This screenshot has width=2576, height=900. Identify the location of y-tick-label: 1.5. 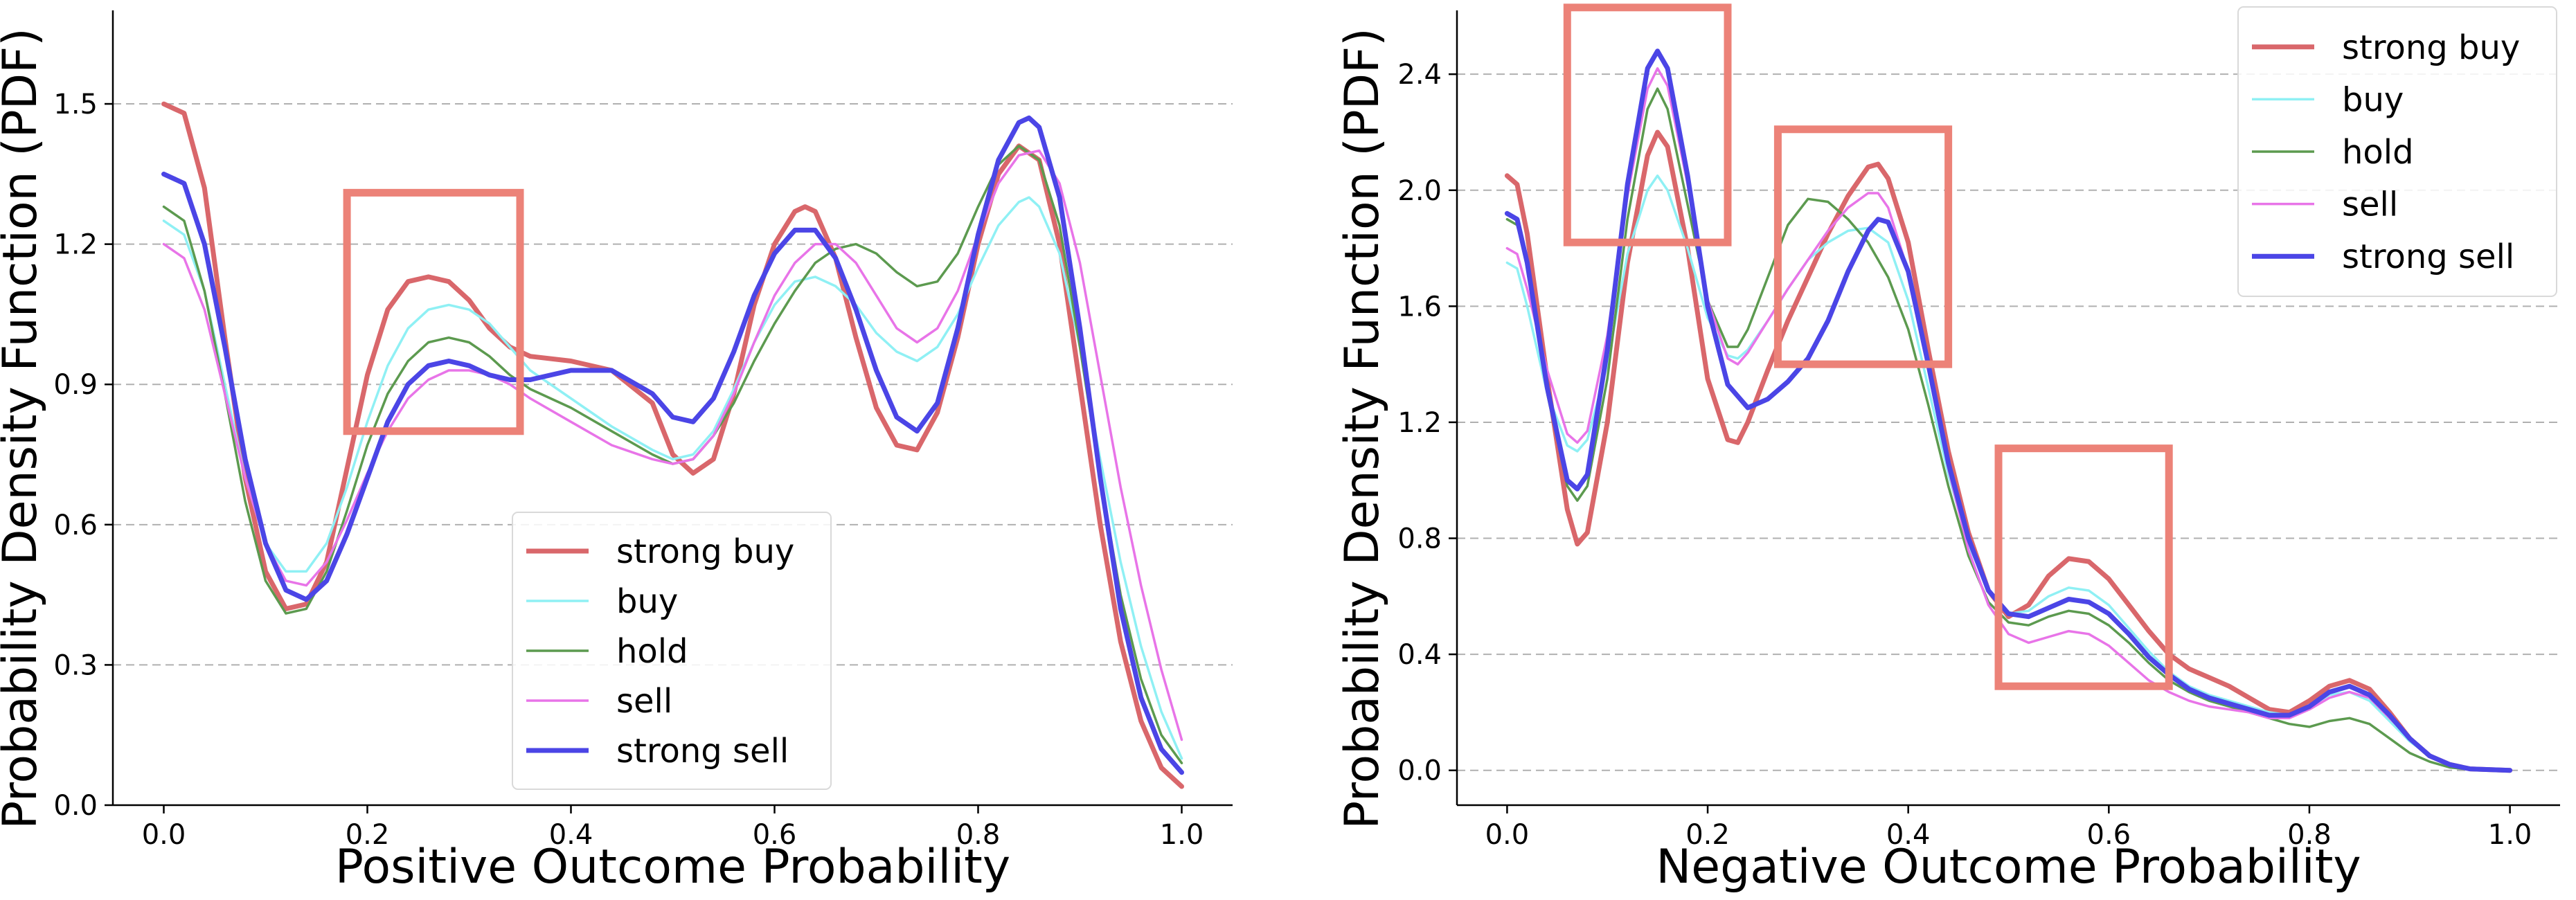
(75, 104).